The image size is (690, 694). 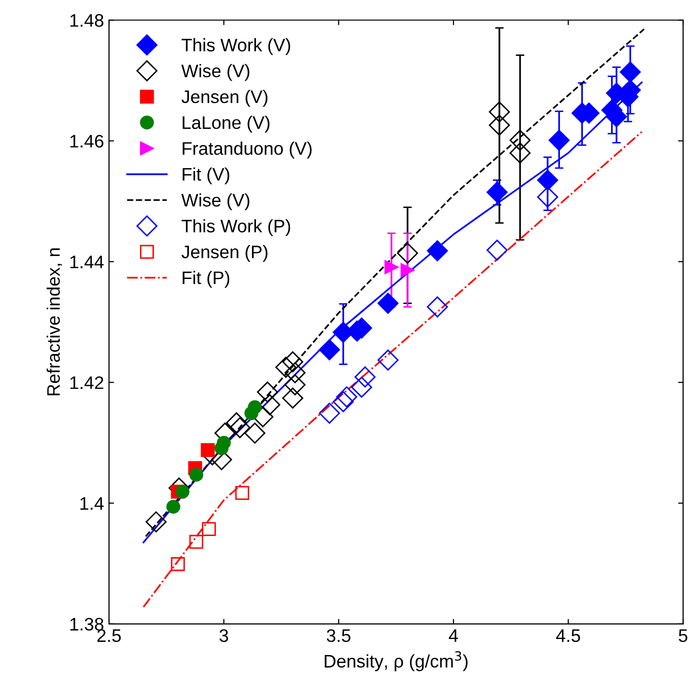 What do you see at coordinates (338, 635) in the screenshot?
I see `x-tick-label: 3.5` at bounding box center [338, 635].